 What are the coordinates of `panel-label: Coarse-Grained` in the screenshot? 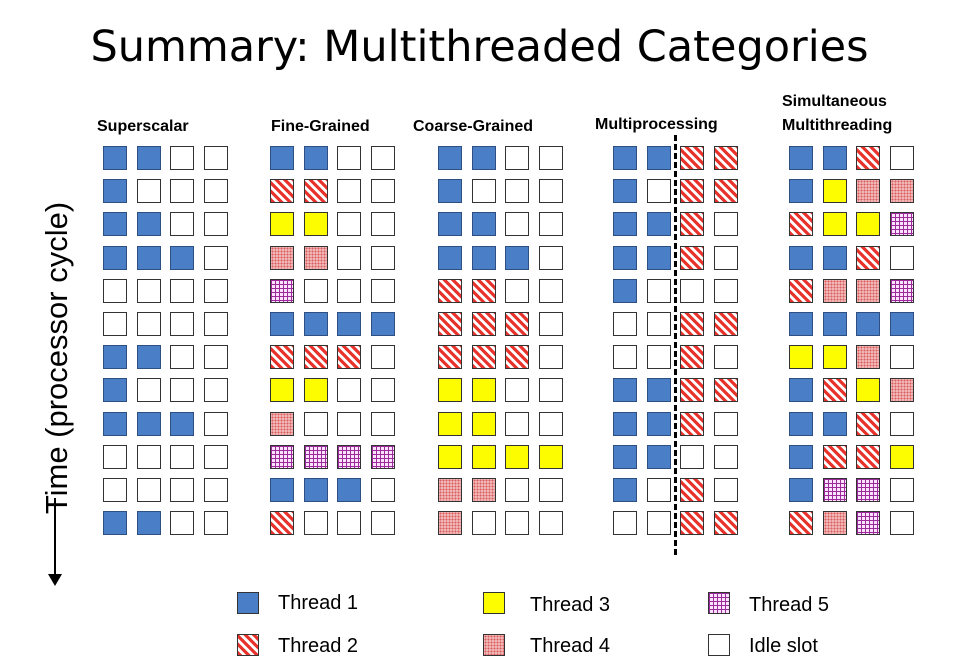 It's located at (473, 126).